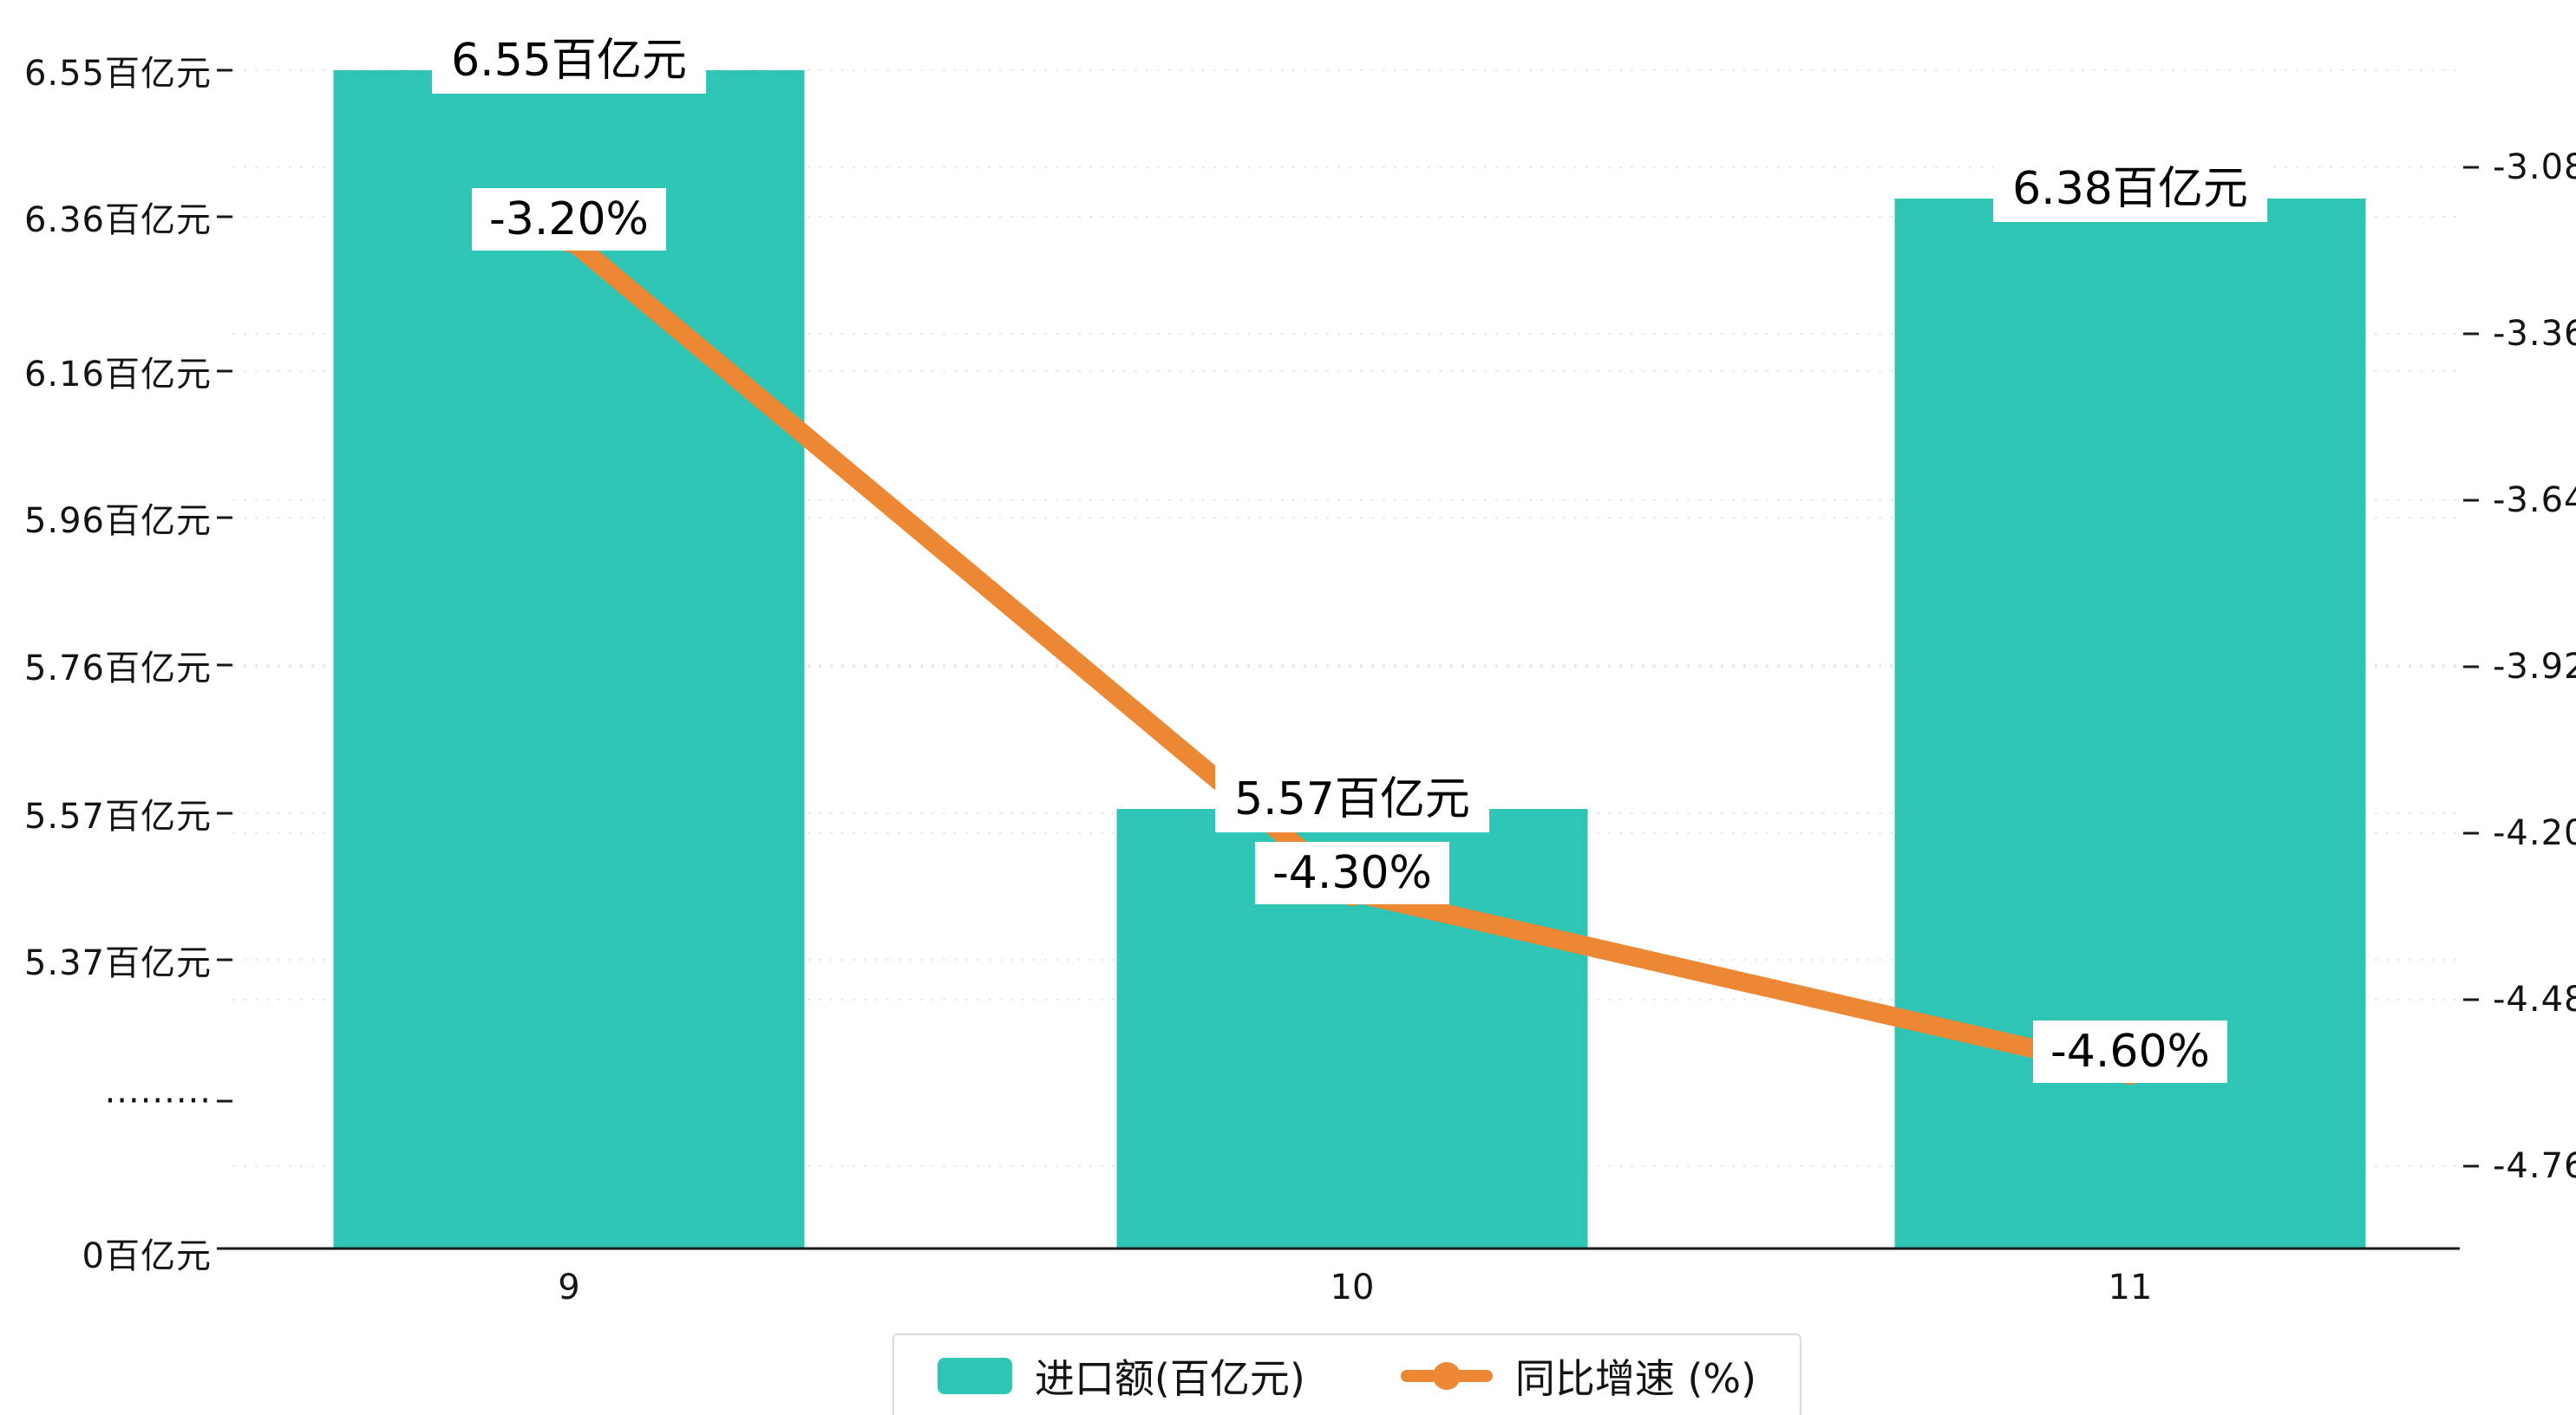 Image resolution: width=2576 pixels, height=1415 pixels. Describe the element at coordinates (2534, 833) in the screenshot. I see `right-axis-tick: -4.20` at that location.